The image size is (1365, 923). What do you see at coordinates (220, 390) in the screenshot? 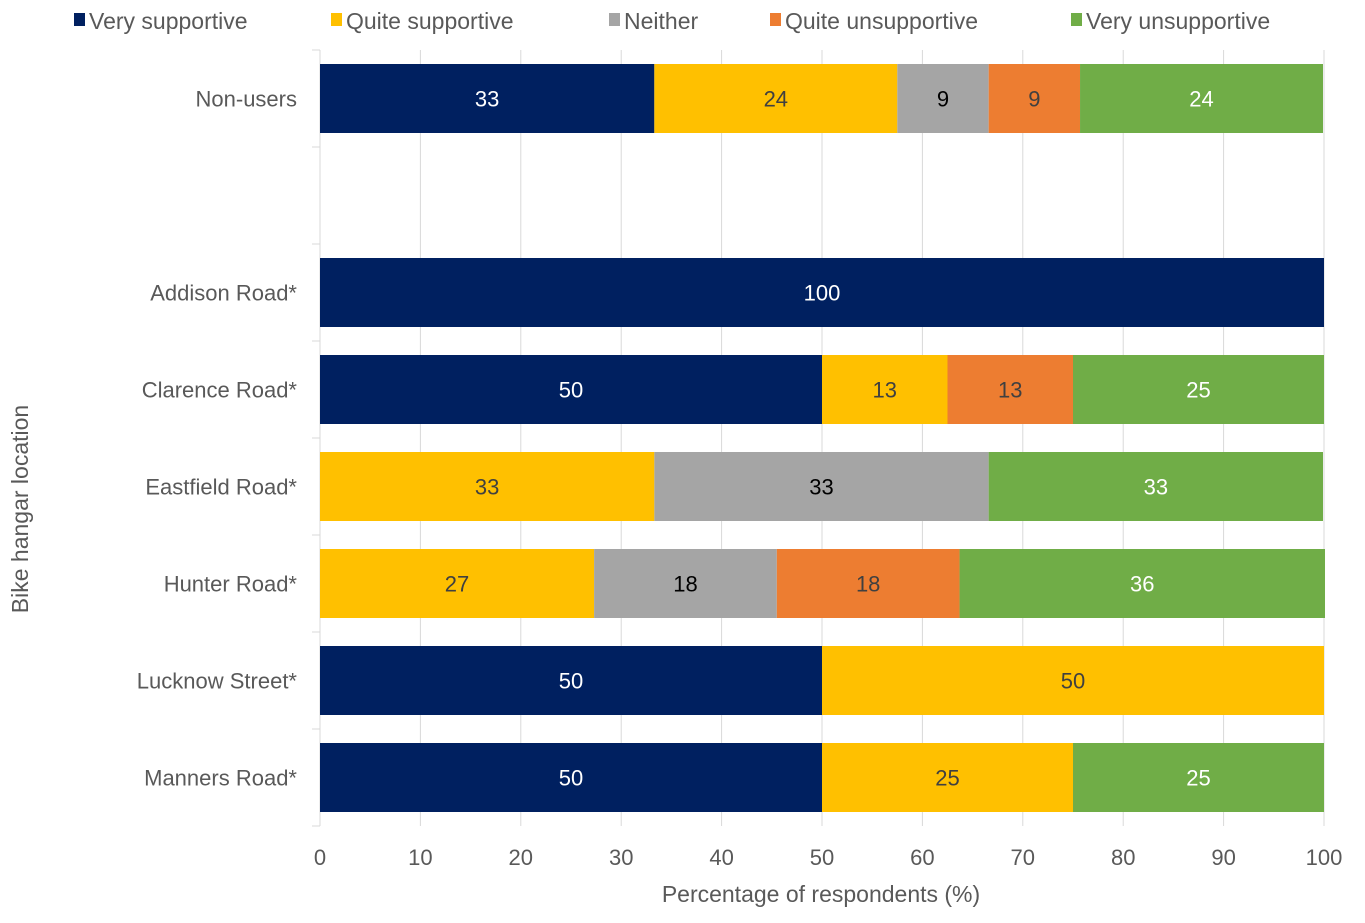
I see `y-tick-label: Clarence Road*` at bounding box center [220, 390].